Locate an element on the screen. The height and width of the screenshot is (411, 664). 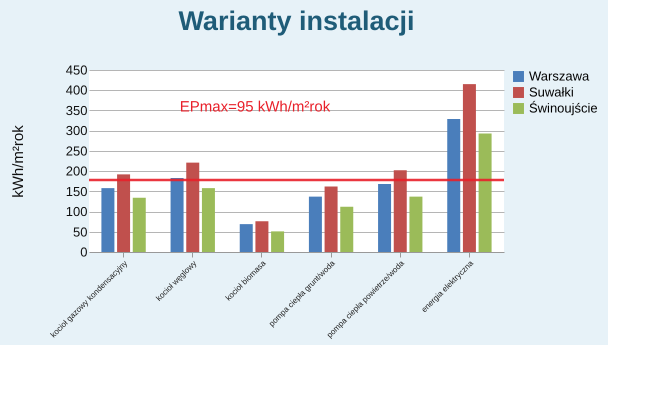
annotation: EPmax=95 kWh/m²rok is located at coordinates (255, 107).